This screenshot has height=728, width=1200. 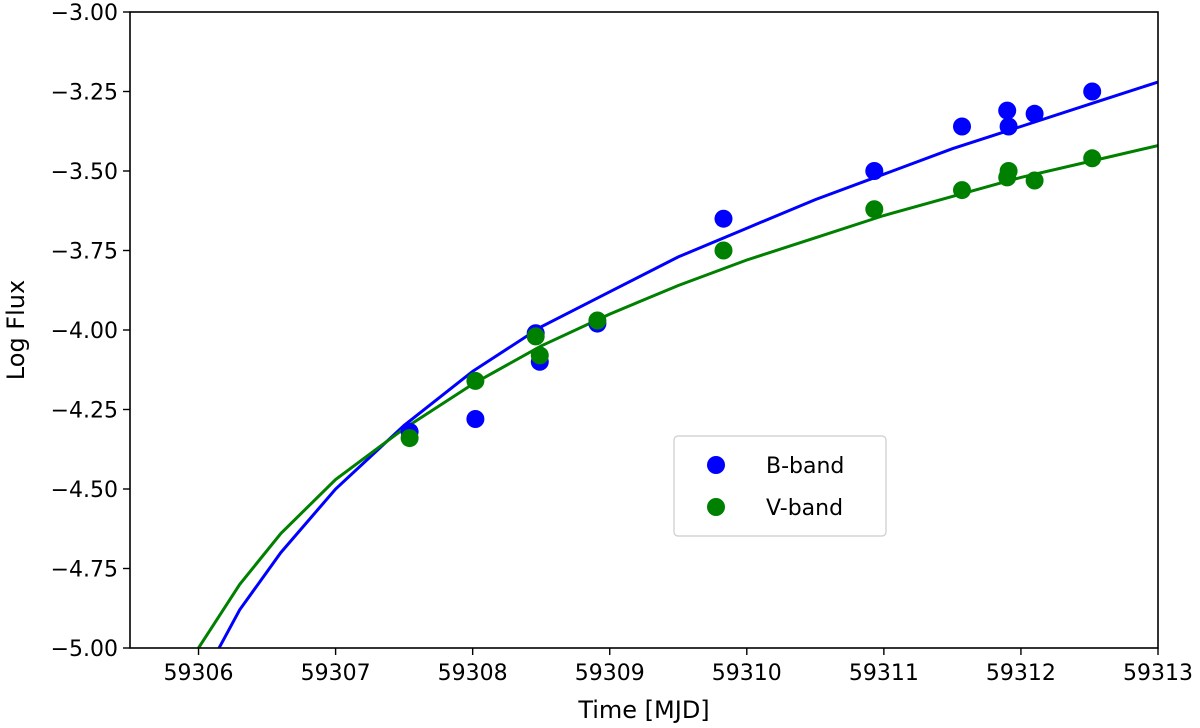 What do you see at coordinates (1021, 673) in the screenshot?
I see `x-tick-label: 59312` at bounding box center [1021, 673].